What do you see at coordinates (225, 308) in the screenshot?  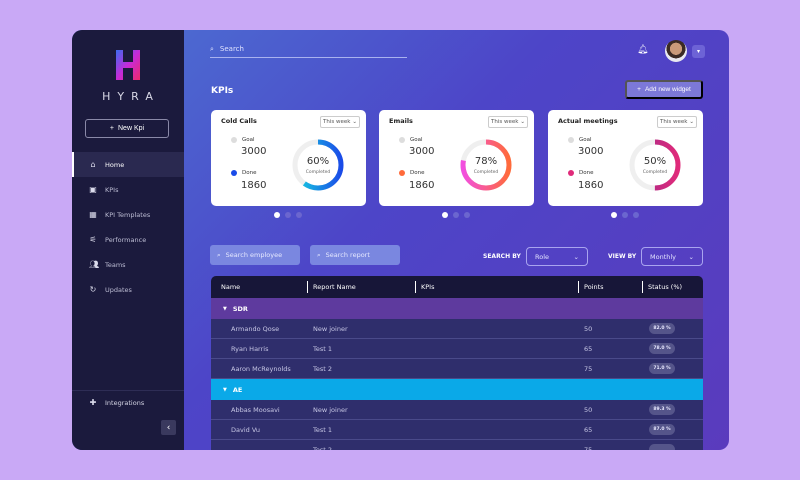 I see `caret-down-icon: ▼` at bounding box center [225, 308].